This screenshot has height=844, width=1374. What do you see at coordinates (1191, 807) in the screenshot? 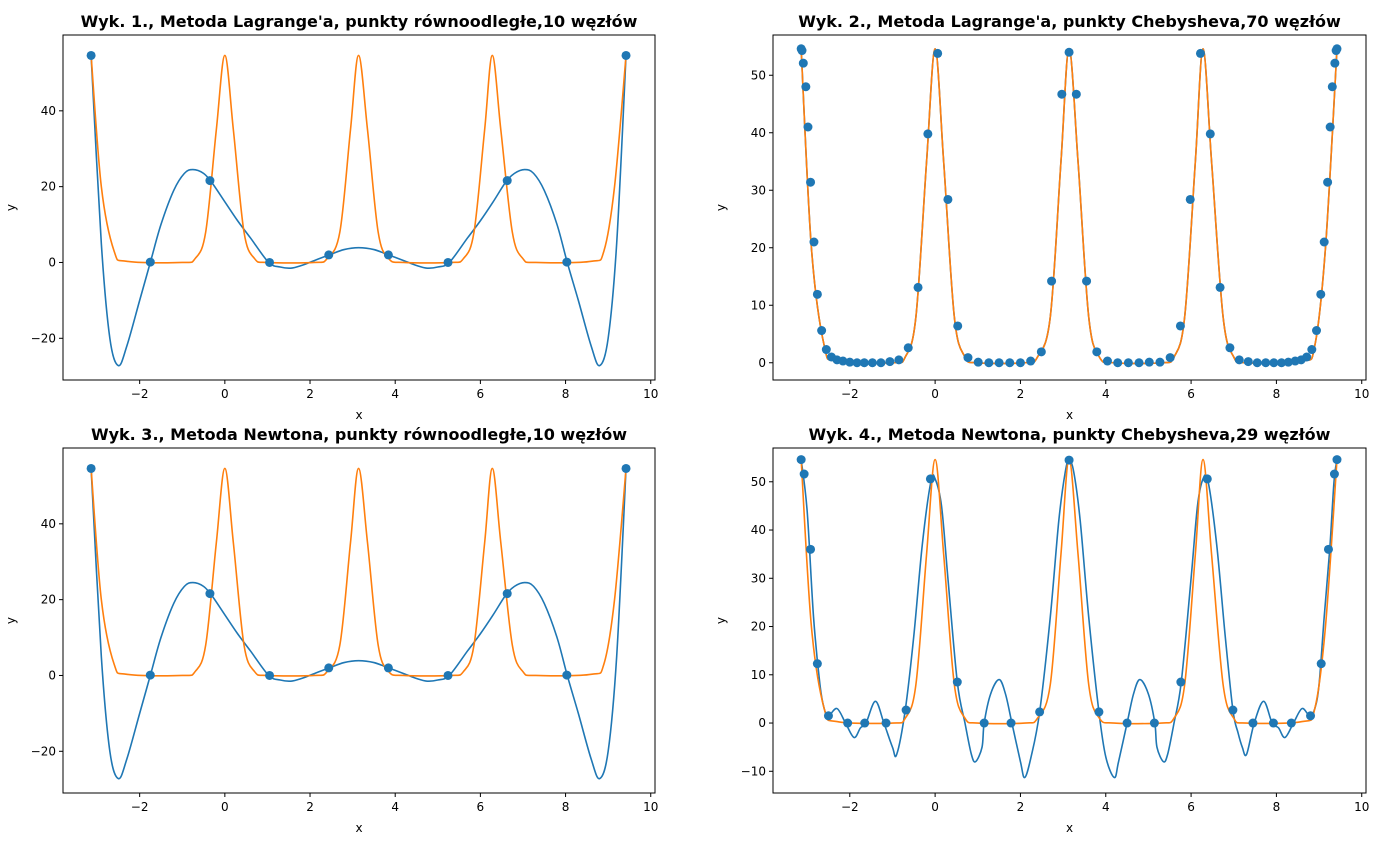
I see `x-tick-label: 6` at bounding box center [1191, 807].